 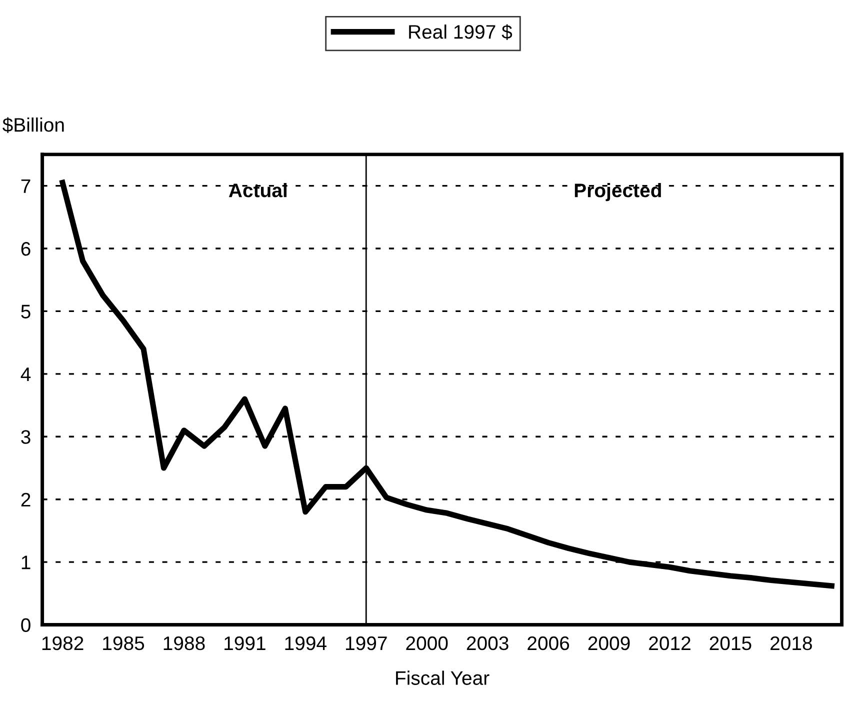 What do you see at coordinates (443, 677) in the screenshot?
I see `x-axis-title: Fiscal Year` at bounding box center [443, 677].